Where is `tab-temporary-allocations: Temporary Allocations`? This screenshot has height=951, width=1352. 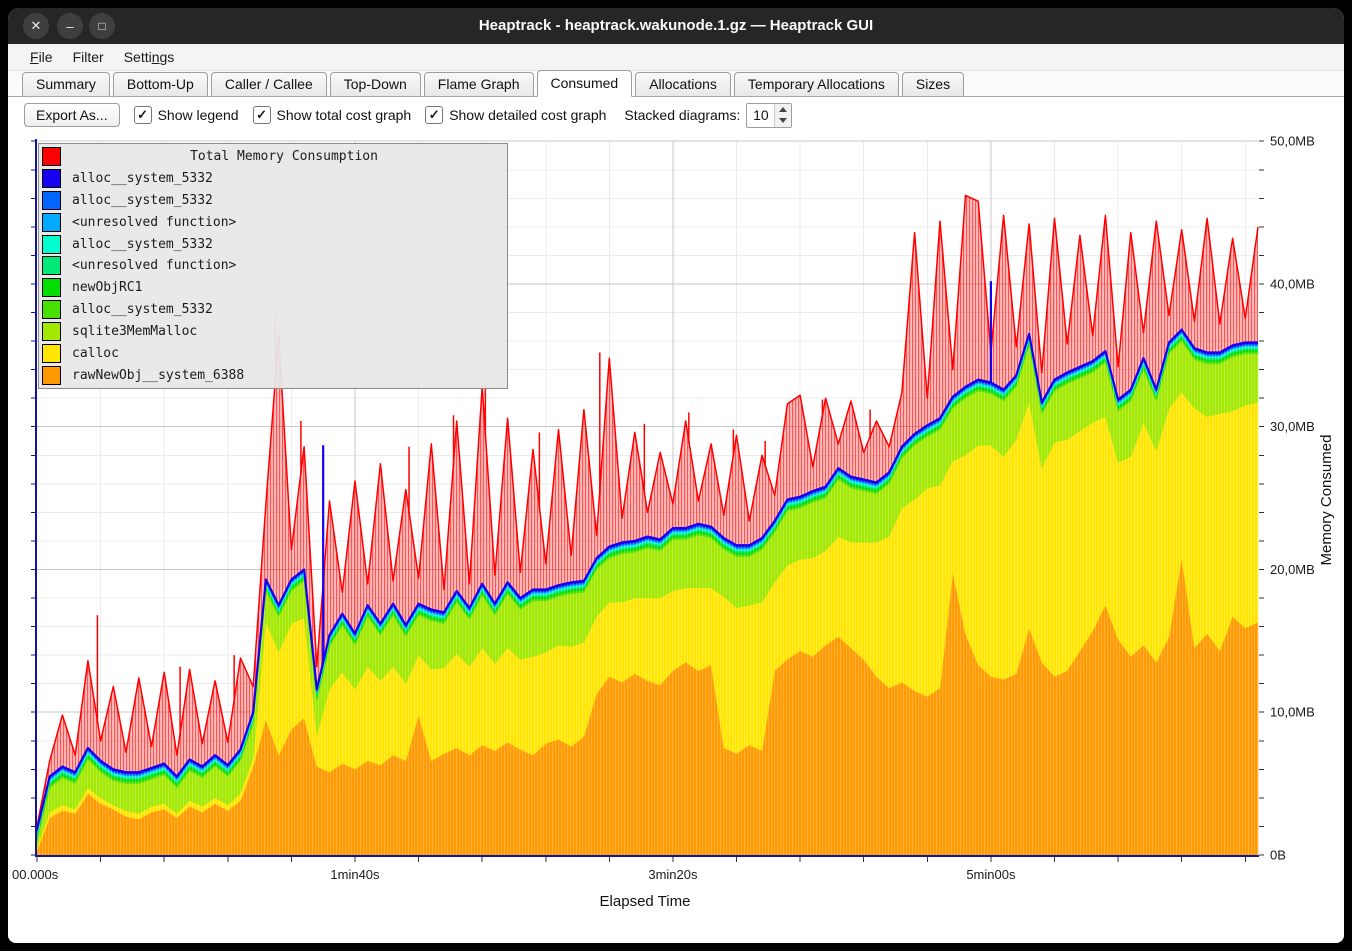 tab-temporary-allocations: Temporary Allocations is located at coordinates (816, 84).